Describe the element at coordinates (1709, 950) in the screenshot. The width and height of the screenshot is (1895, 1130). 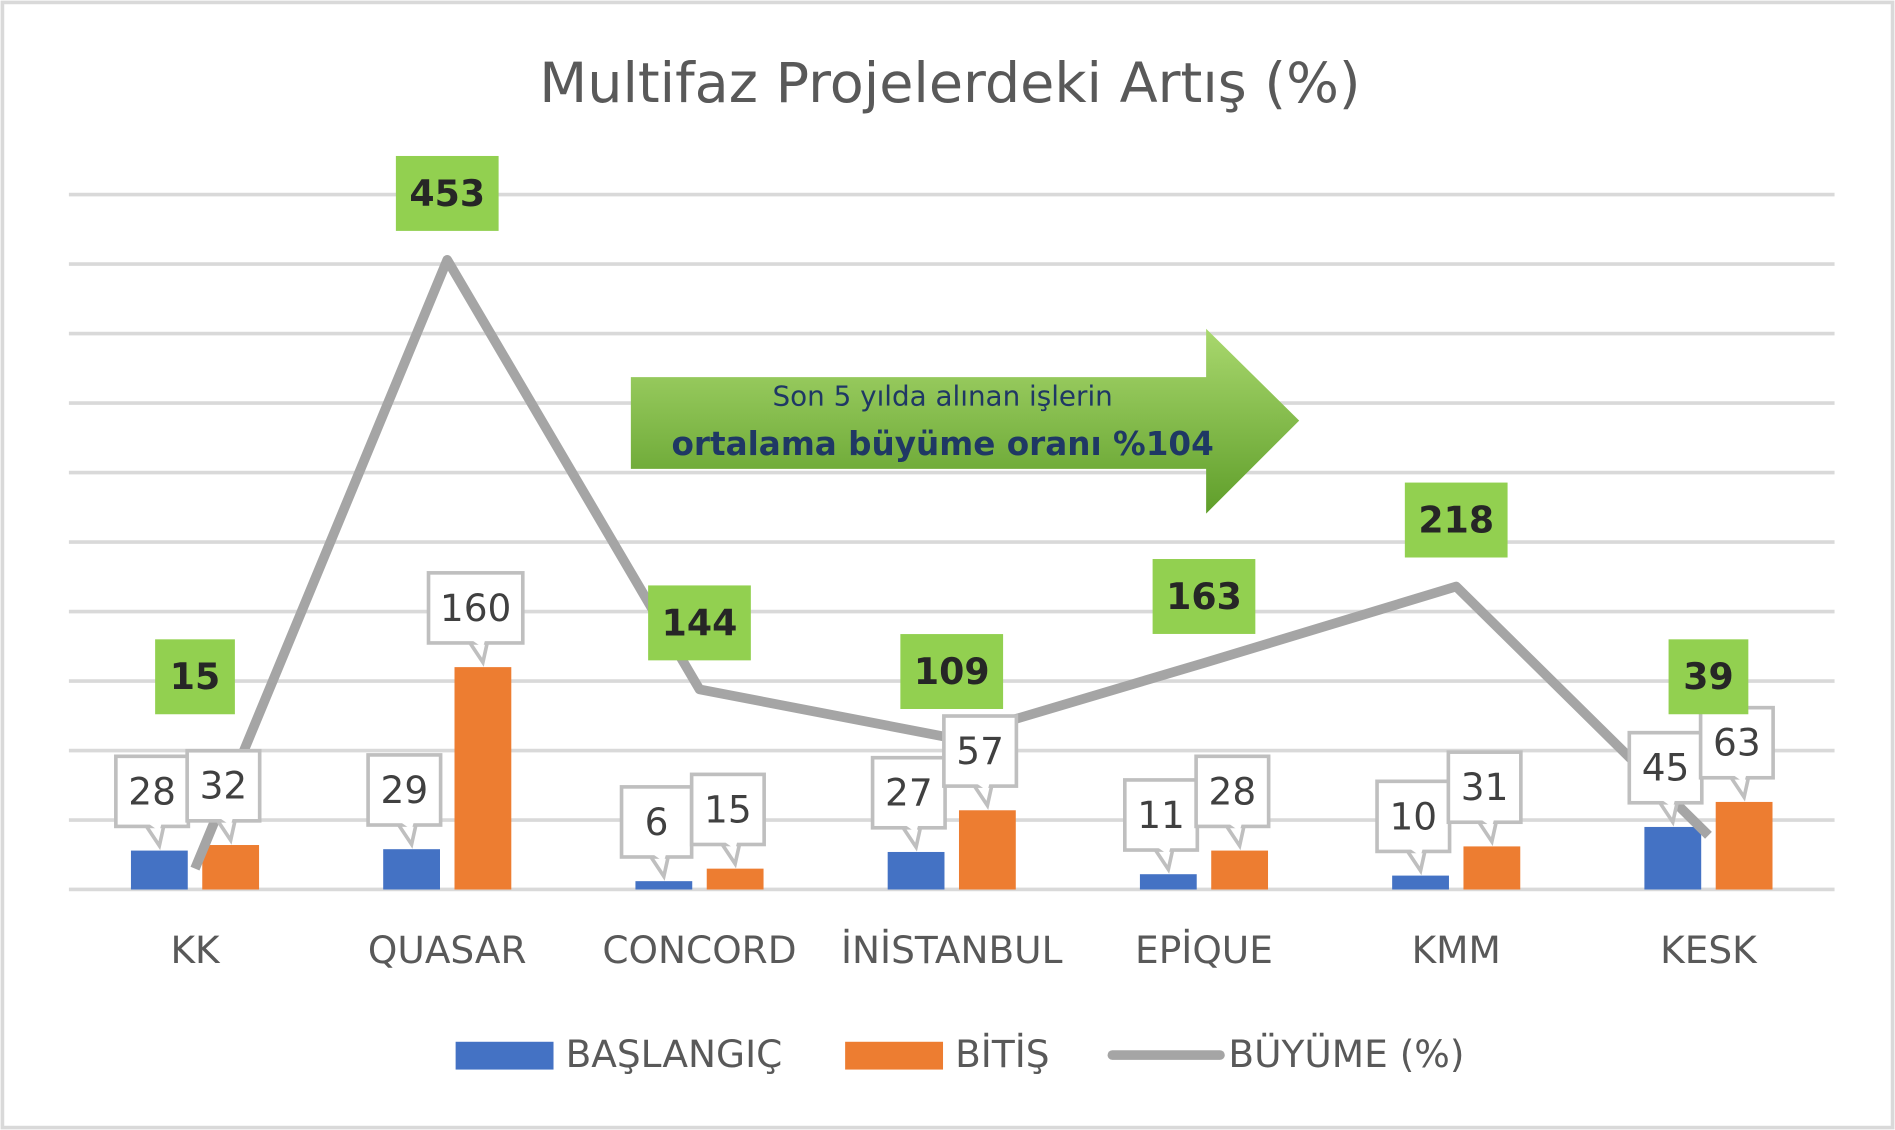
I see `x-tick-label: KESK` at that location.